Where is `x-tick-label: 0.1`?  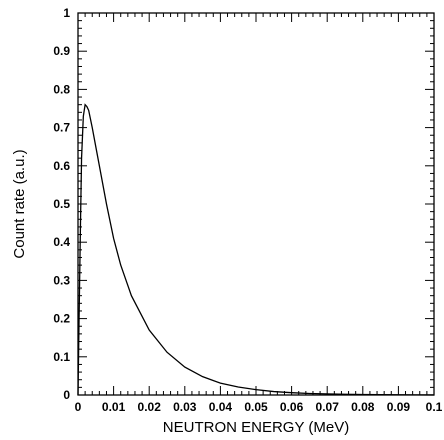
x-tick-label: 0.1 is located at coordinates (434, 407).